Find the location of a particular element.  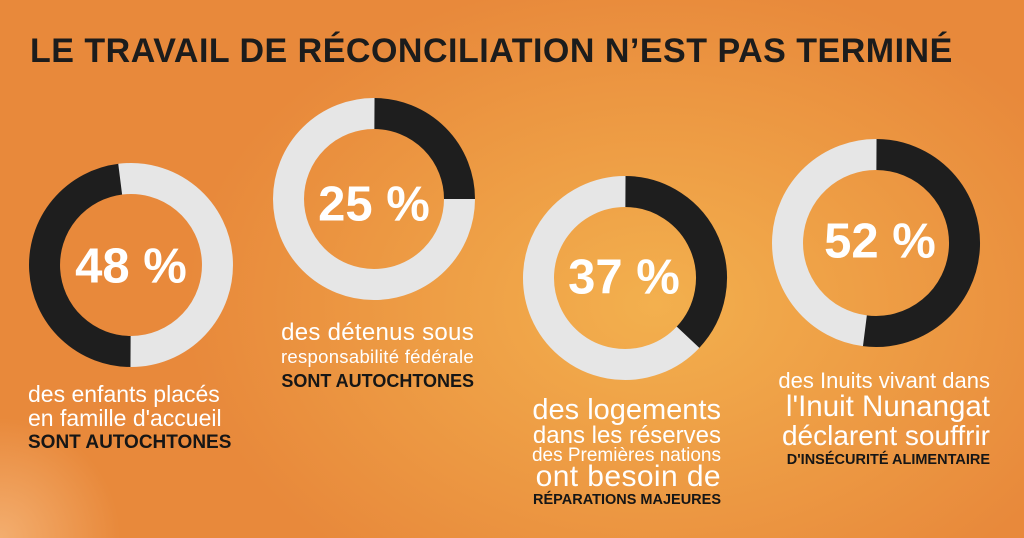

donut-chart-foster-care: 48 % is located at coordinates (131, 265).